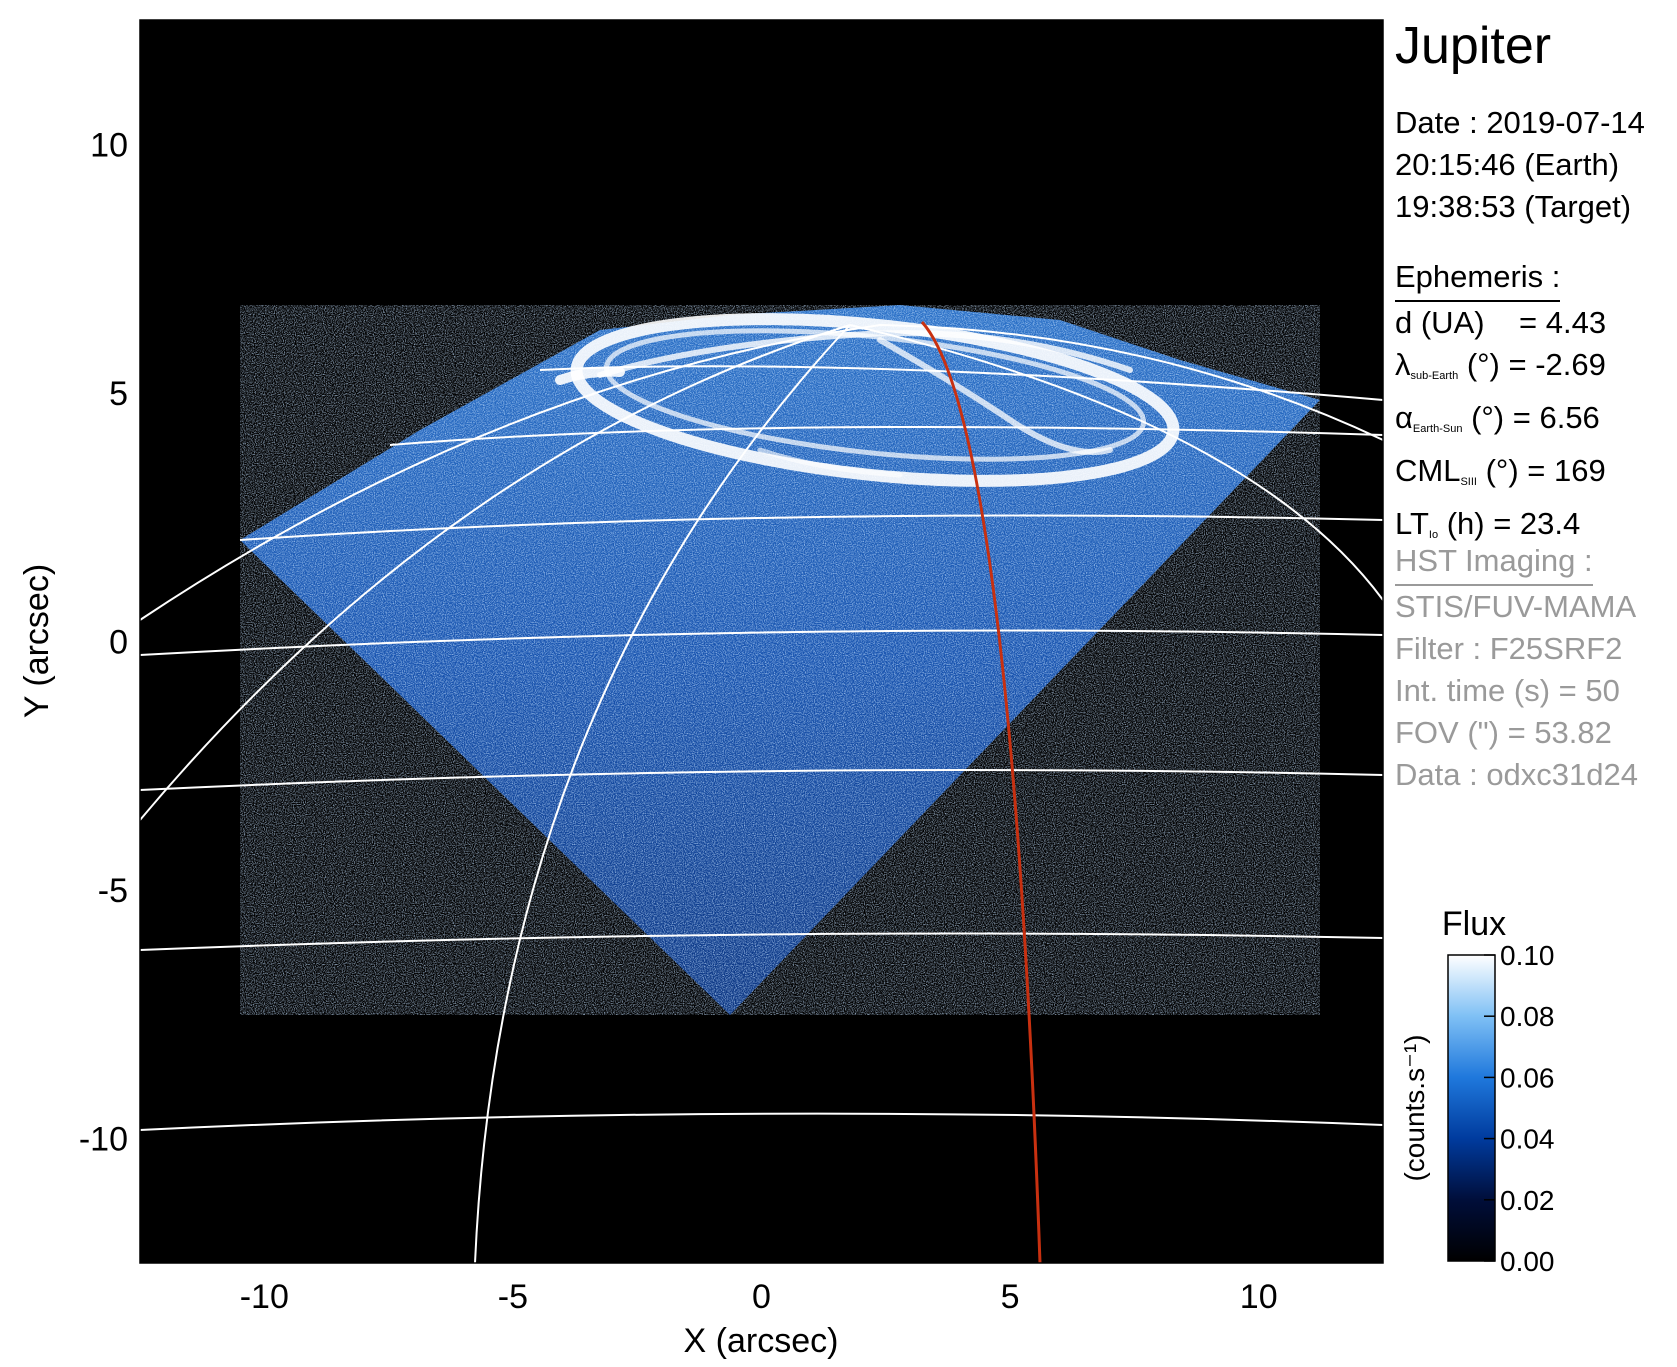  I want to click on colorbar, so click(1471, 1108).